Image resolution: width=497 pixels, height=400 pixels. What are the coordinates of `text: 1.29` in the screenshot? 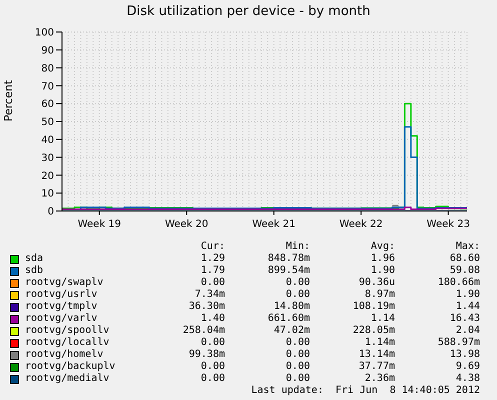 It's located at (212, 259).